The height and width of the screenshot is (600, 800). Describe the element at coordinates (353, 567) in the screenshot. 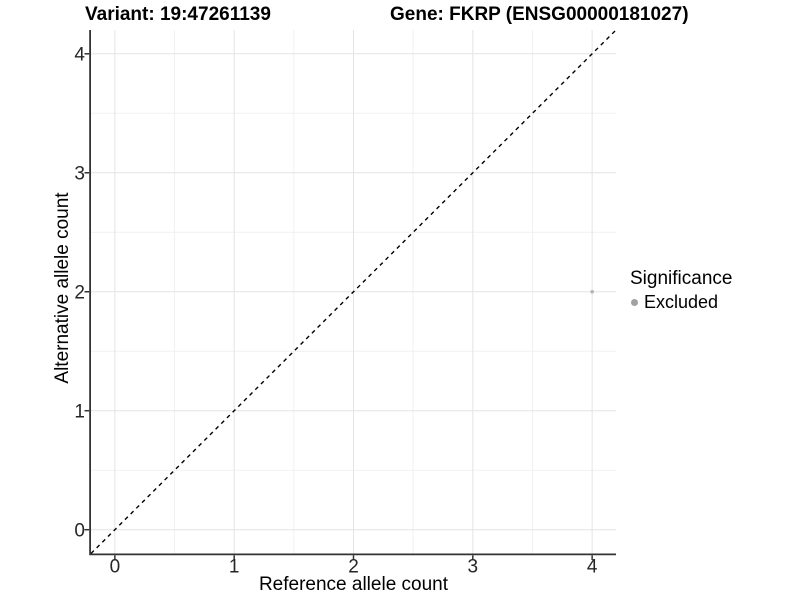

I see `x-tick-label: 2` at that location.